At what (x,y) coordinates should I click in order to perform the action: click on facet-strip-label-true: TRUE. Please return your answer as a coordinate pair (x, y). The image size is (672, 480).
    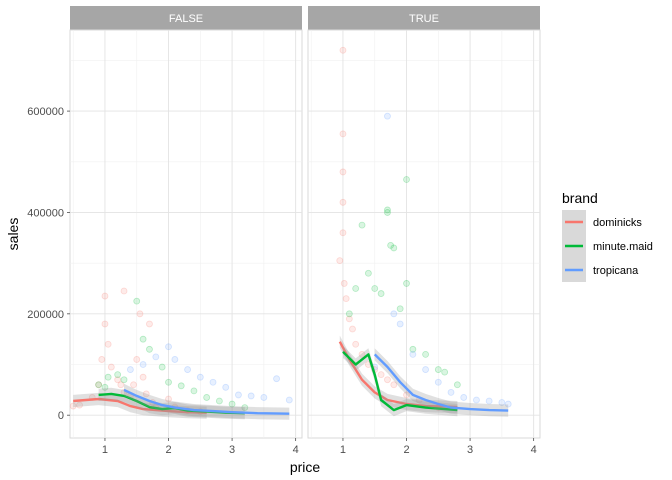
    Looking at the image, I should click on (424, 19).